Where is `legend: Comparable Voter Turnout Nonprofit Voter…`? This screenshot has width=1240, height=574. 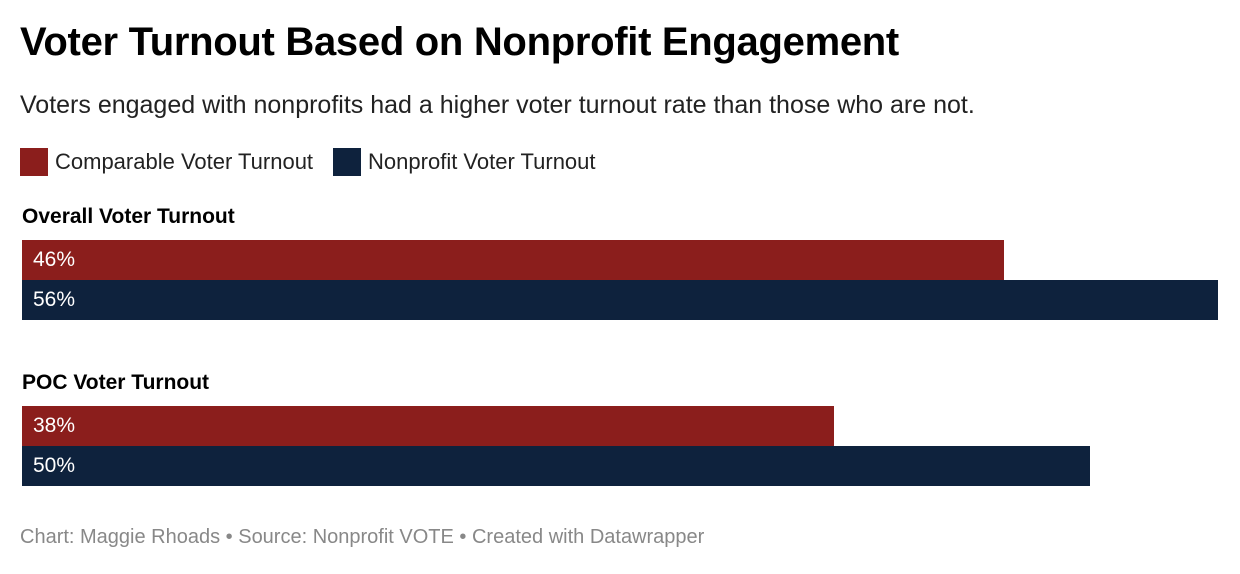
legend: Comparable Voter Turnout Nonprofit Voter… is located at coordinates (318, 162).